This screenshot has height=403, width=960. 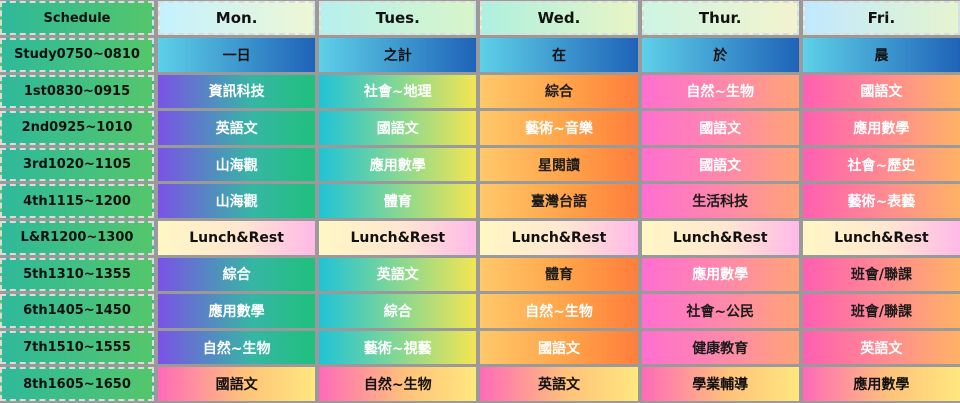 I want to click on class-cell: 臺灣台語, so click(x=559, y=201).